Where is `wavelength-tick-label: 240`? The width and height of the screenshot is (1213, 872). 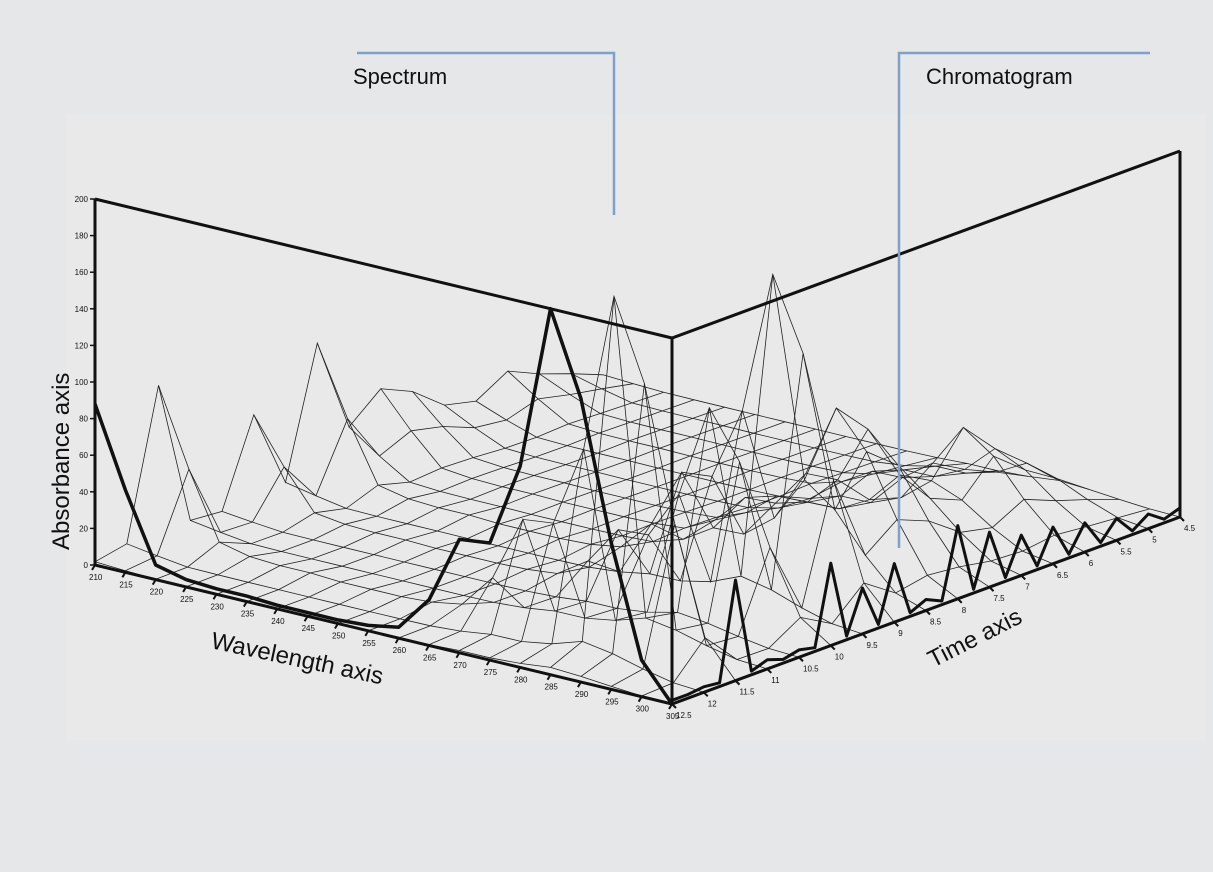 wavelength-tick-label: 240 is located at coordinates (278, 621).